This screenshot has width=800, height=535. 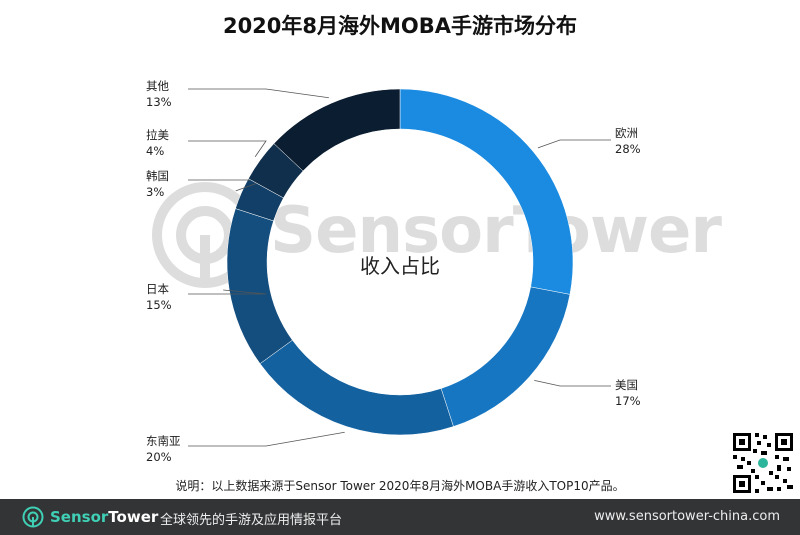 What do you see at coordinates (227, 149) in the screenshot?
I see `leader-line-latam` at bounding box center [227, 149].